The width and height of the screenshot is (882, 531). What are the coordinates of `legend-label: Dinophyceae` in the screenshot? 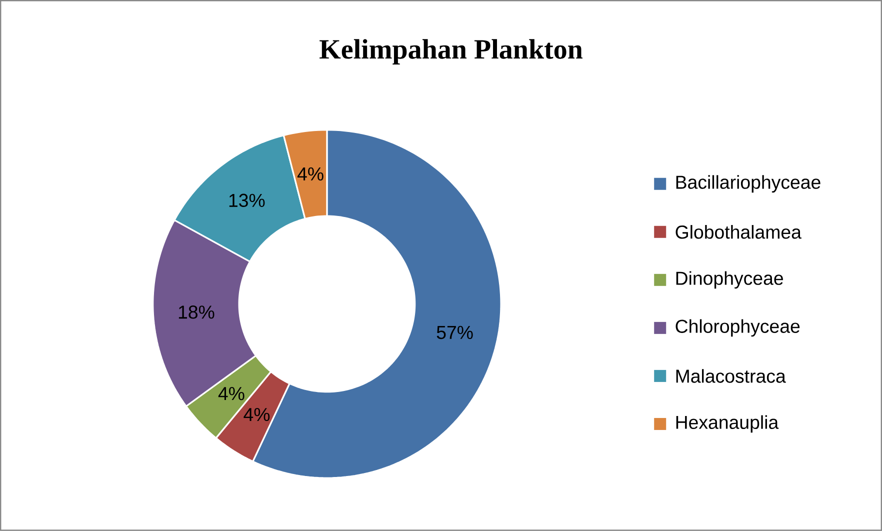 It's located at (729, 280).